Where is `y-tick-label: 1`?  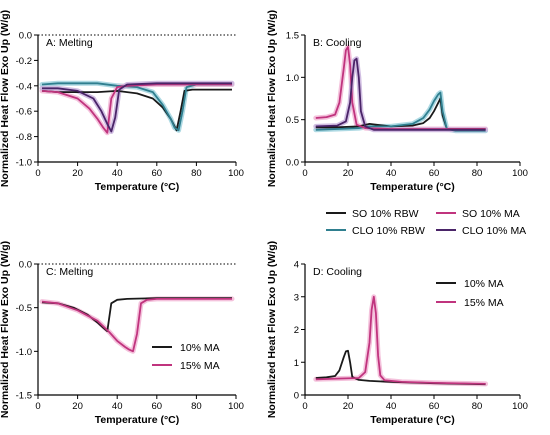
y-tick-label: 1 is located at coordinates (296, 363).